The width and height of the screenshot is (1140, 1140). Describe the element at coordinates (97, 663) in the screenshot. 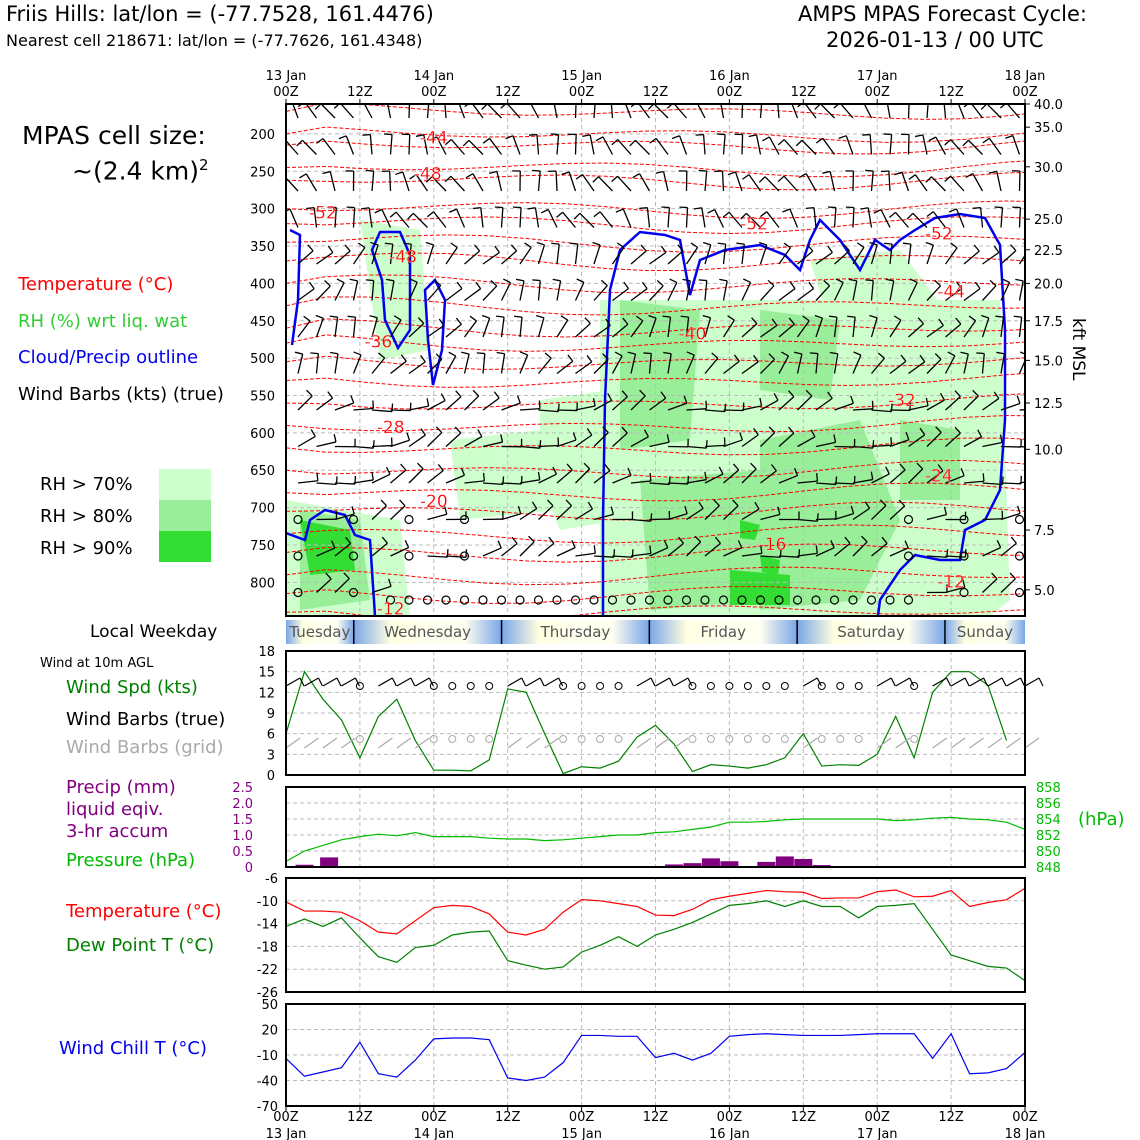

I see `wind-10m-title: Wind at 10m AGL` at that location.